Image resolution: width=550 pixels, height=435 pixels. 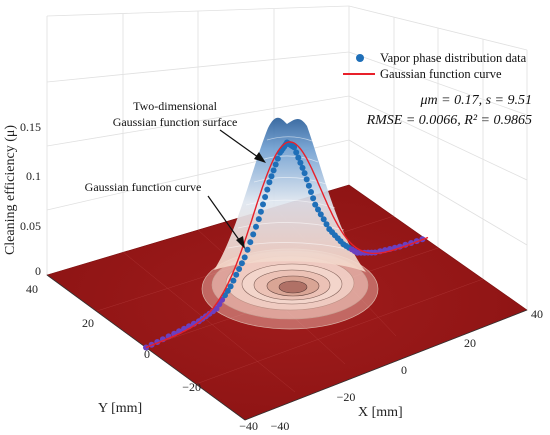 What do you see at coordinates (143, 187) in the screenshot?
I see `annotation-text: Gaussian function curve` at bounding box center [143, 187].